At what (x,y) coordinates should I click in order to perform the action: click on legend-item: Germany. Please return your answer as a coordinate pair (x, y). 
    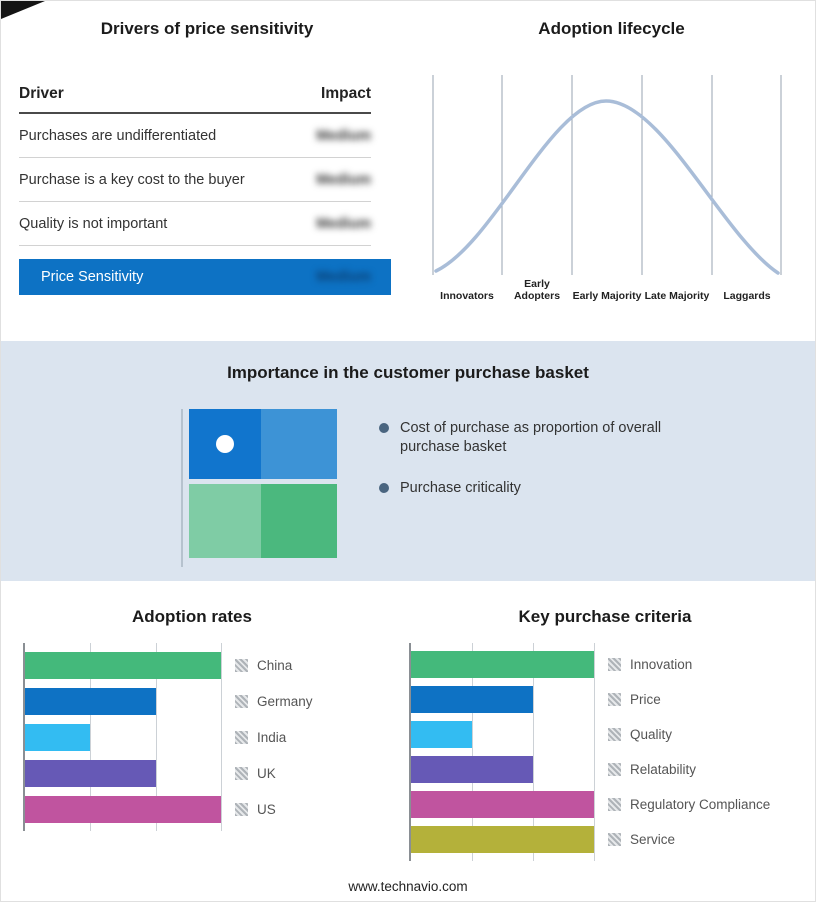
    Looking at the image, I should click on (274, 701).